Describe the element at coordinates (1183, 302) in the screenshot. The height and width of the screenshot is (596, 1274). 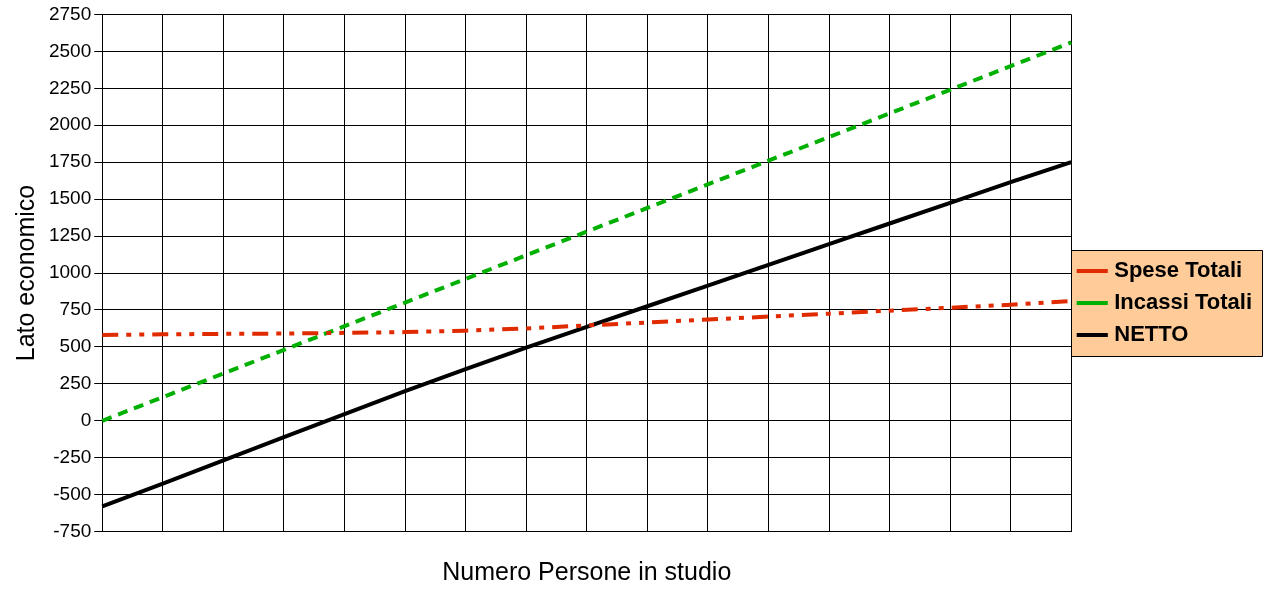
I see `legend-label: Incassi Totali` at that location.